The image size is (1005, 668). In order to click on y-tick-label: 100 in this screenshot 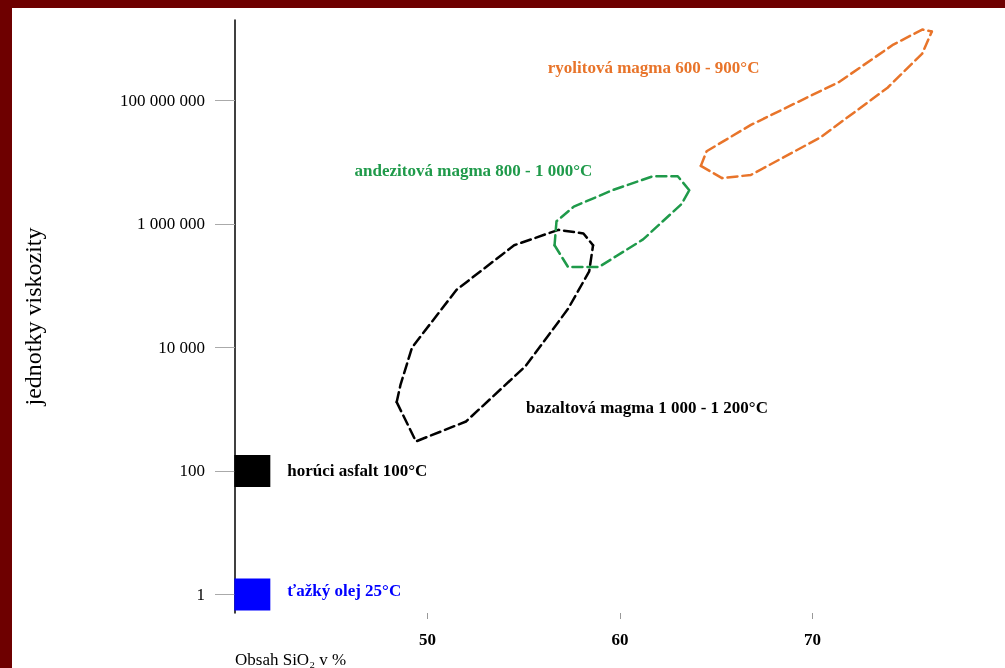, I will do `click(192, 471)`.